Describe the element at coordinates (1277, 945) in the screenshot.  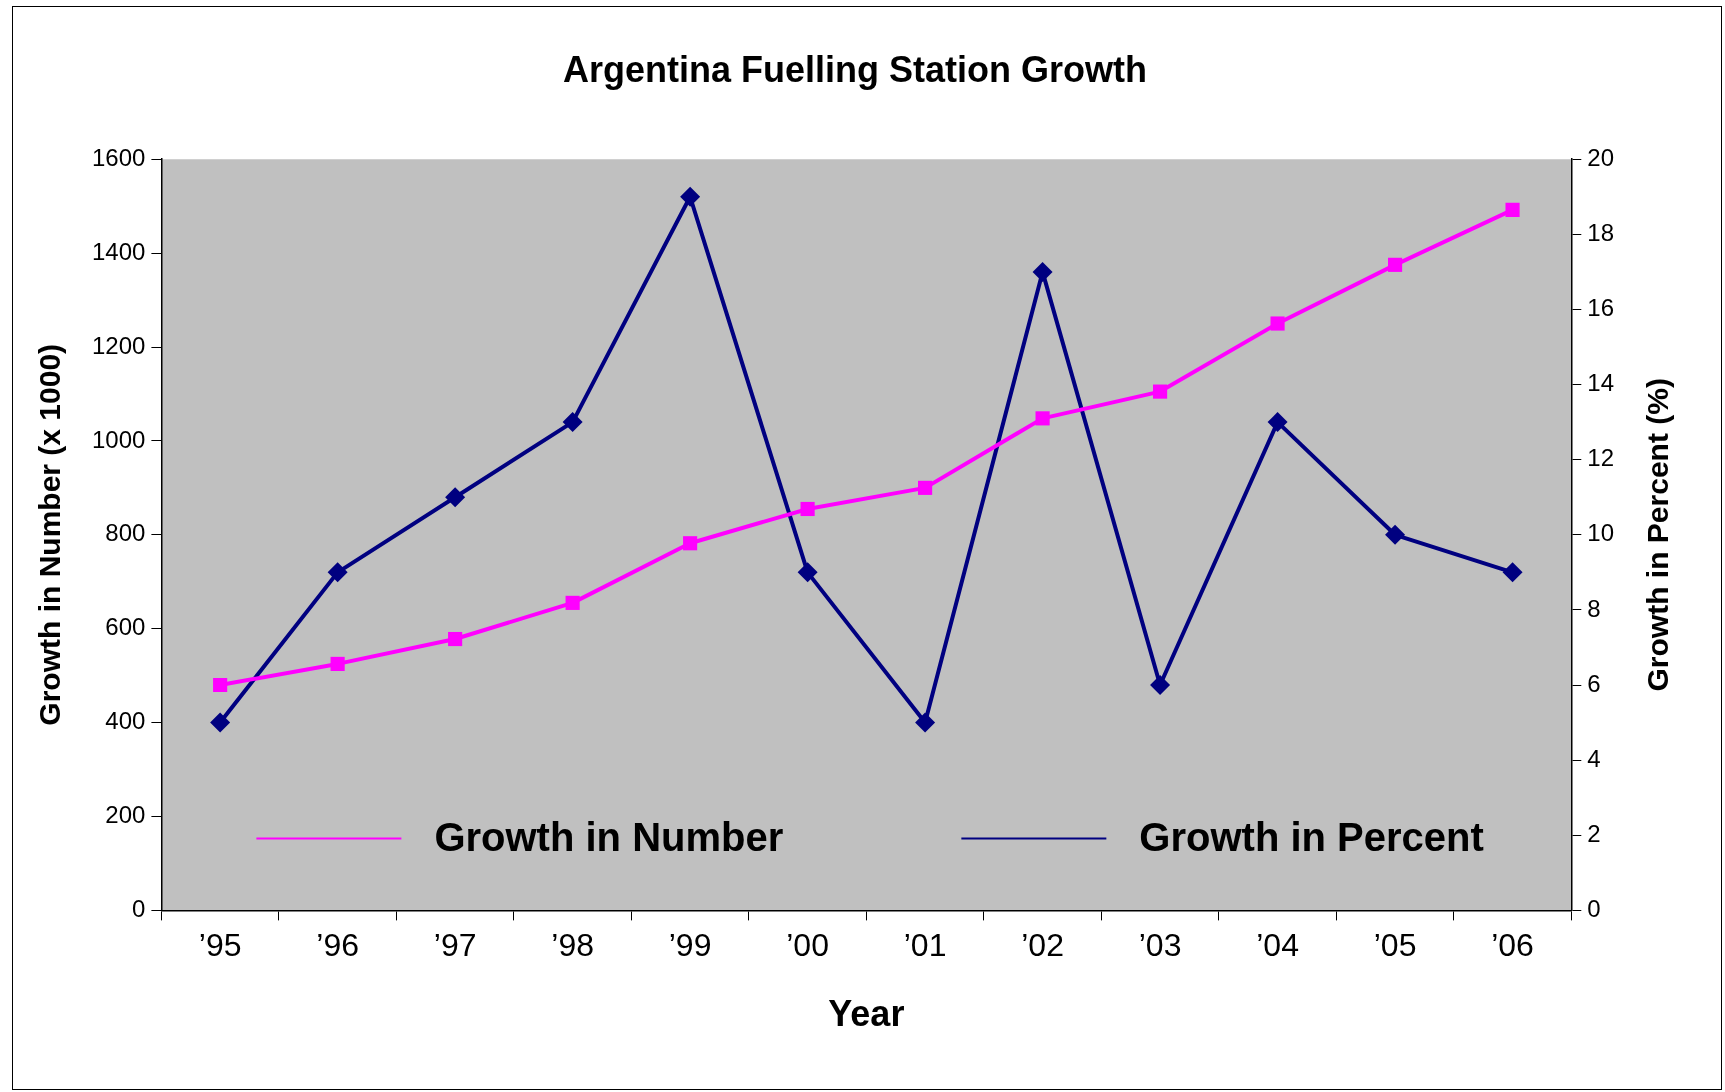
I see `x-tick-label: ’04` at that location.